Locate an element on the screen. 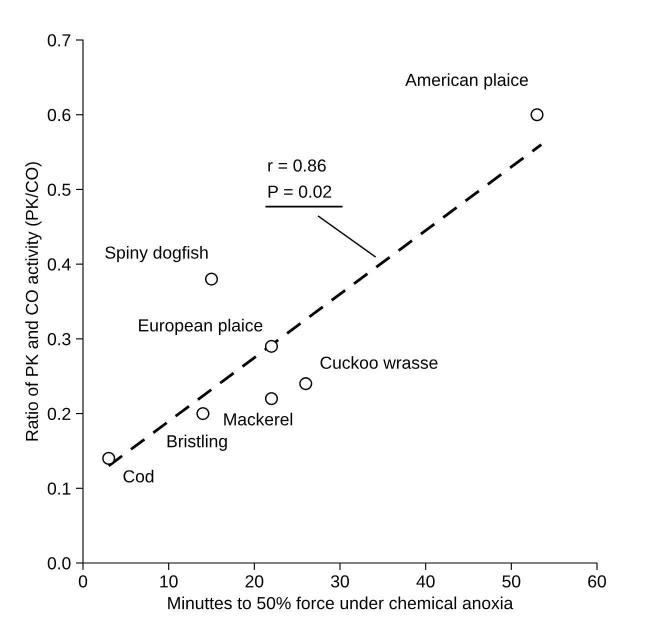 The image size is (668, 626). y-tick-label: 0.1 is located at coordinates (59, 488).